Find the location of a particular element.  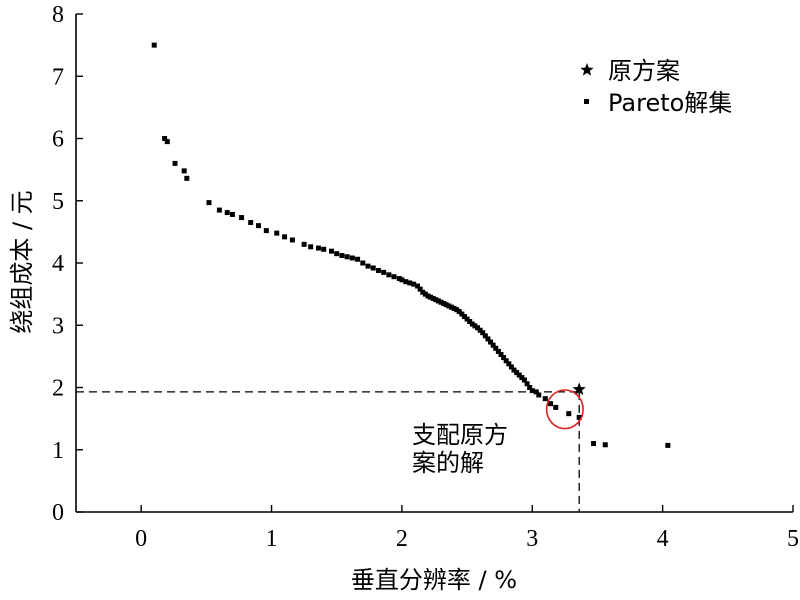

y-tick-label: 1 is located at coordinates (58, 451).